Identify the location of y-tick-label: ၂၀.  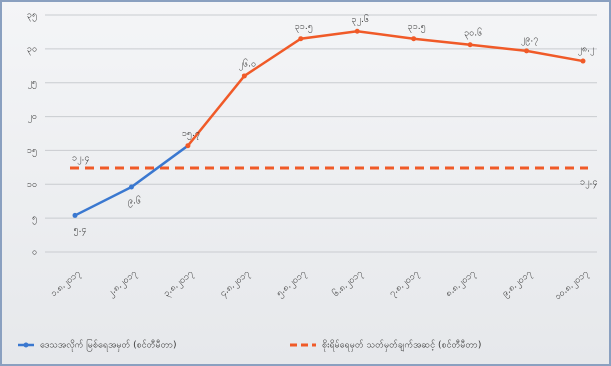
(32, 117).